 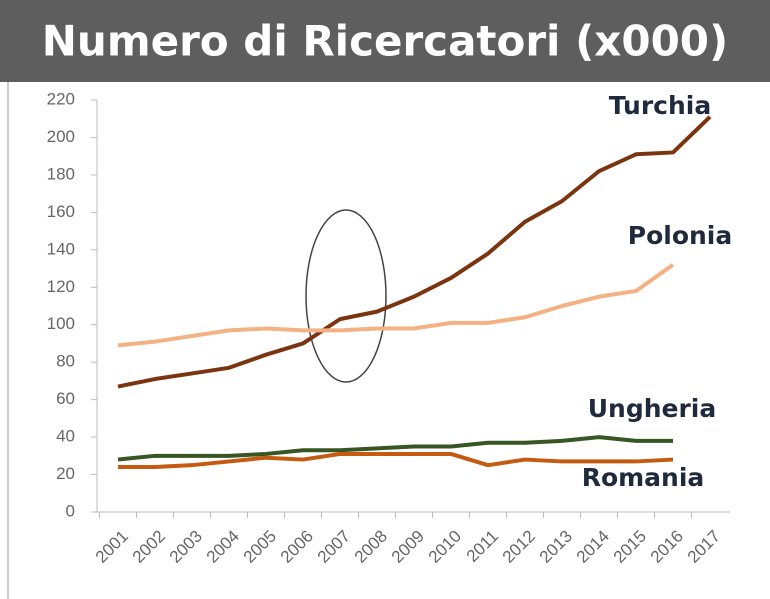 What do you see at coordinates (61, 98) in the screenshot?
I see `y-tick-label: 220` at bounding box center [61, 98].